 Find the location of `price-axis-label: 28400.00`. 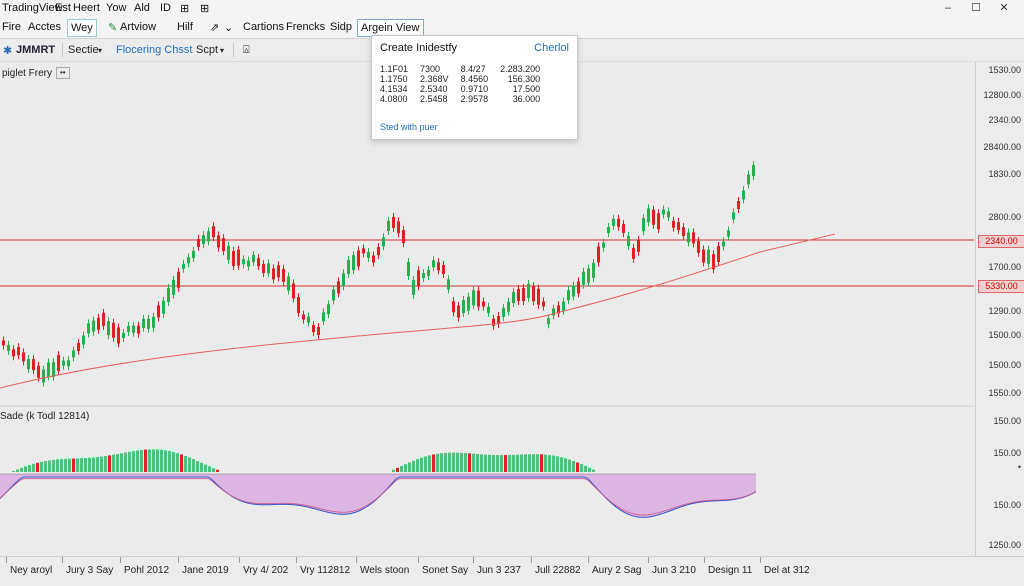

price-axis-label: 28400.00 is located at coordinates (1002, 147).